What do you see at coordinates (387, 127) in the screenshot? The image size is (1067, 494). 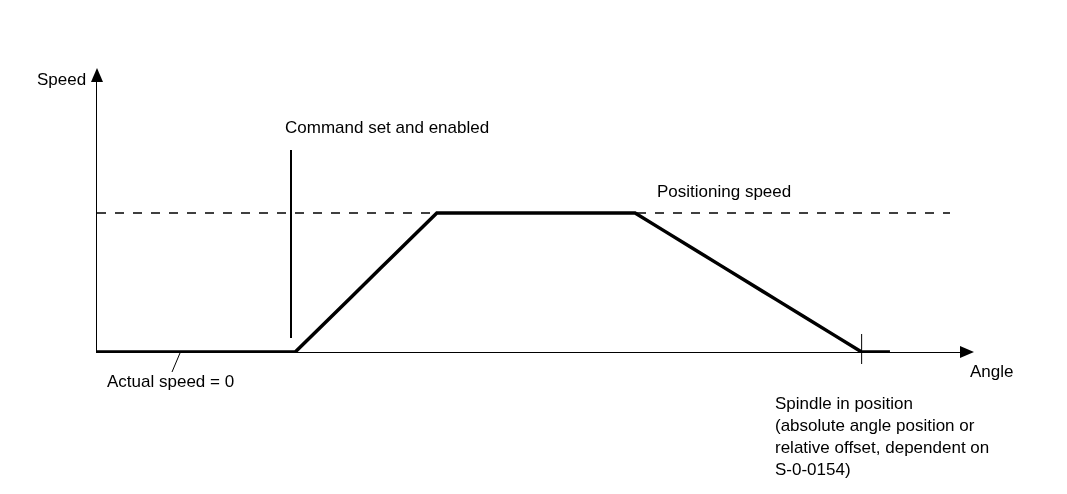 I see `text: Command set and enabled` at bounding box center [387, 127].